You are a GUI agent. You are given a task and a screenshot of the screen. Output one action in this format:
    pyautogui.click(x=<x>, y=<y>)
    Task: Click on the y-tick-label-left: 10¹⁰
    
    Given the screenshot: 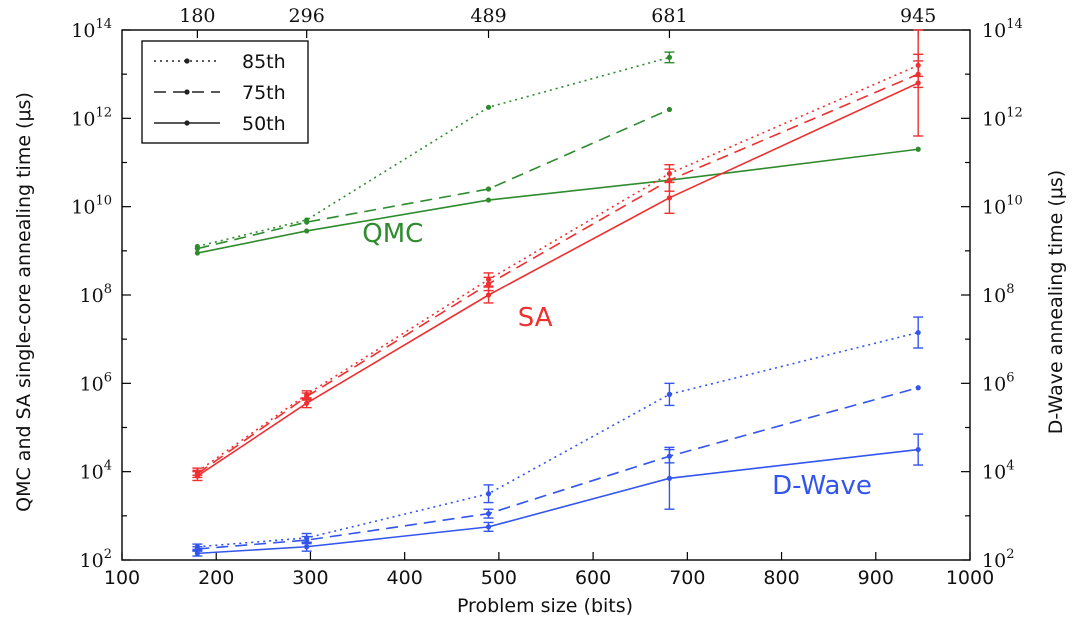 What is the action you would take?
    pyautogui.click(x=91, y=206)
    